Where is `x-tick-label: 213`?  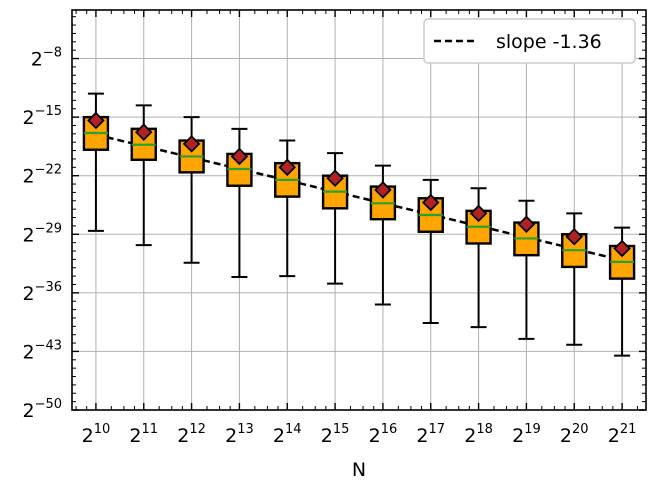
x-tick-label: 213 is located at coordinates (239, 434).